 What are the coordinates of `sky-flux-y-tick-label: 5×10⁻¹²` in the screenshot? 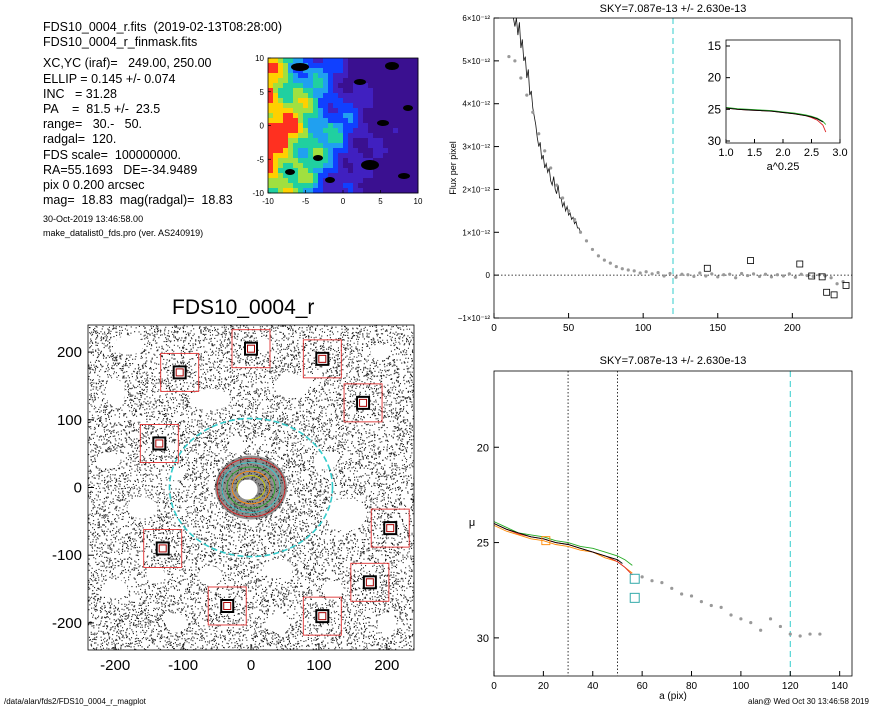 It's located at (476, 61).